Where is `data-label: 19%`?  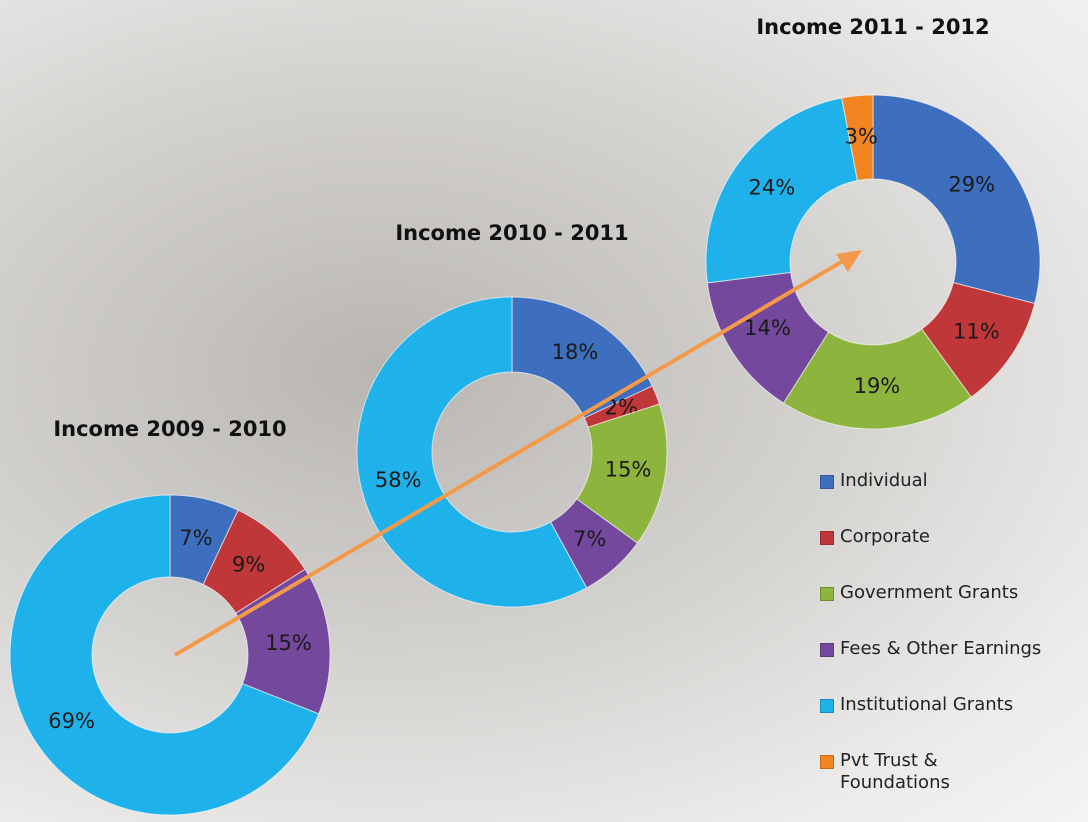 data-label: 19% is located at coordinates (877, 386).